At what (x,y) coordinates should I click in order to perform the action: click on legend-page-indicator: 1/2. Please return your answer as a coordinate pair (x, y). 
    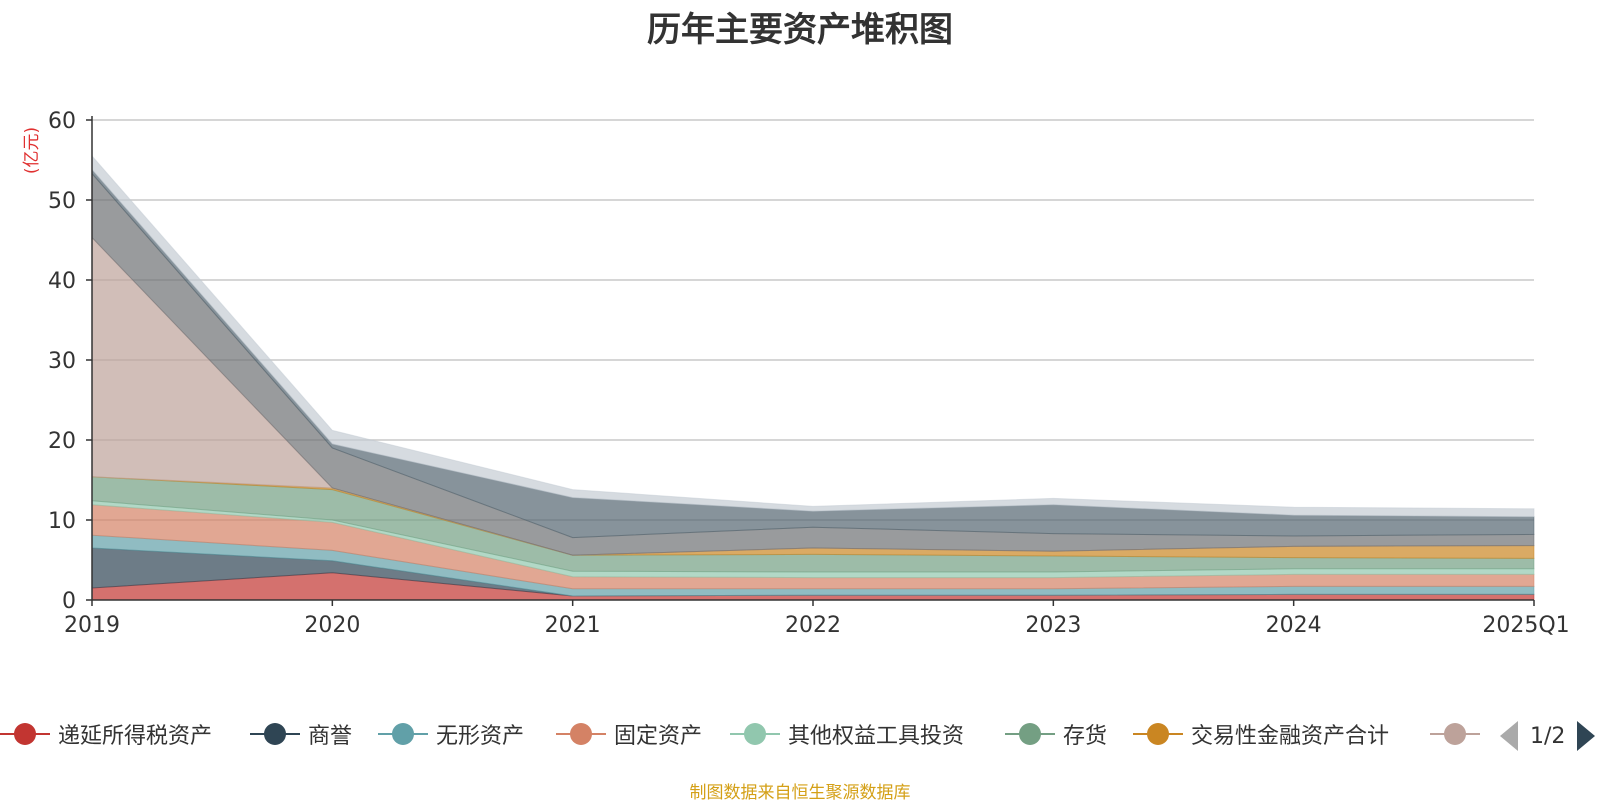
    Looking at the image, I should click on (1548, 736).